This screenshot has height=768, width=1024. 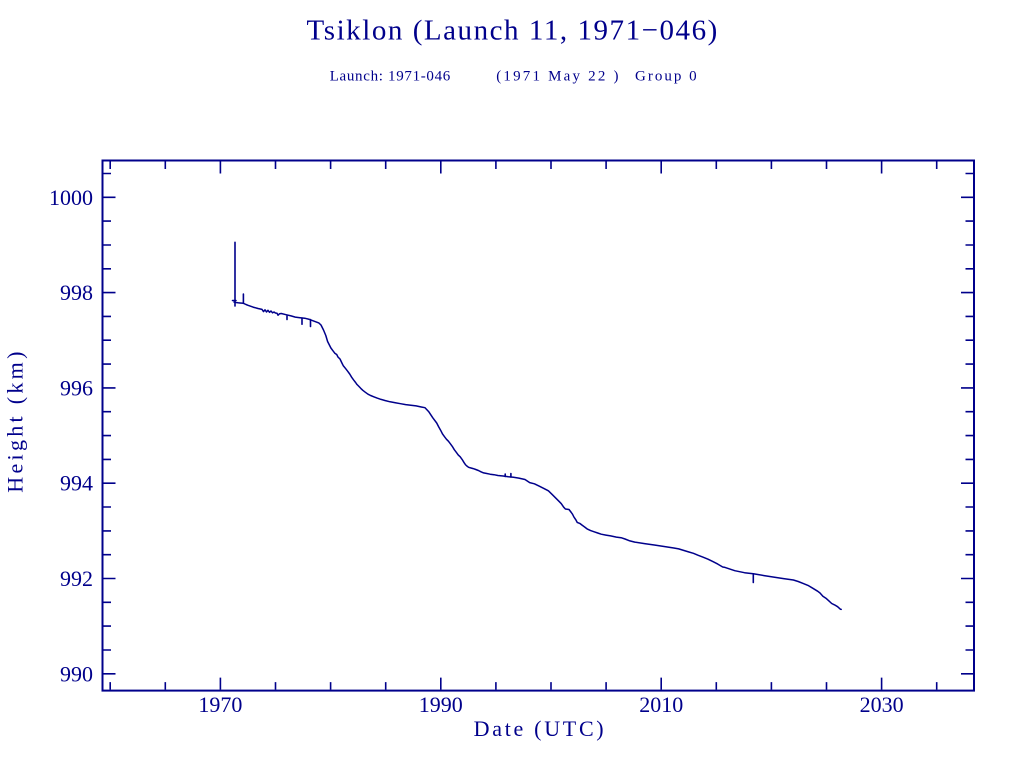 I want to click on svg-text: Tsiklon (Launch 11, 1971−046), so click(x=513, y=31).